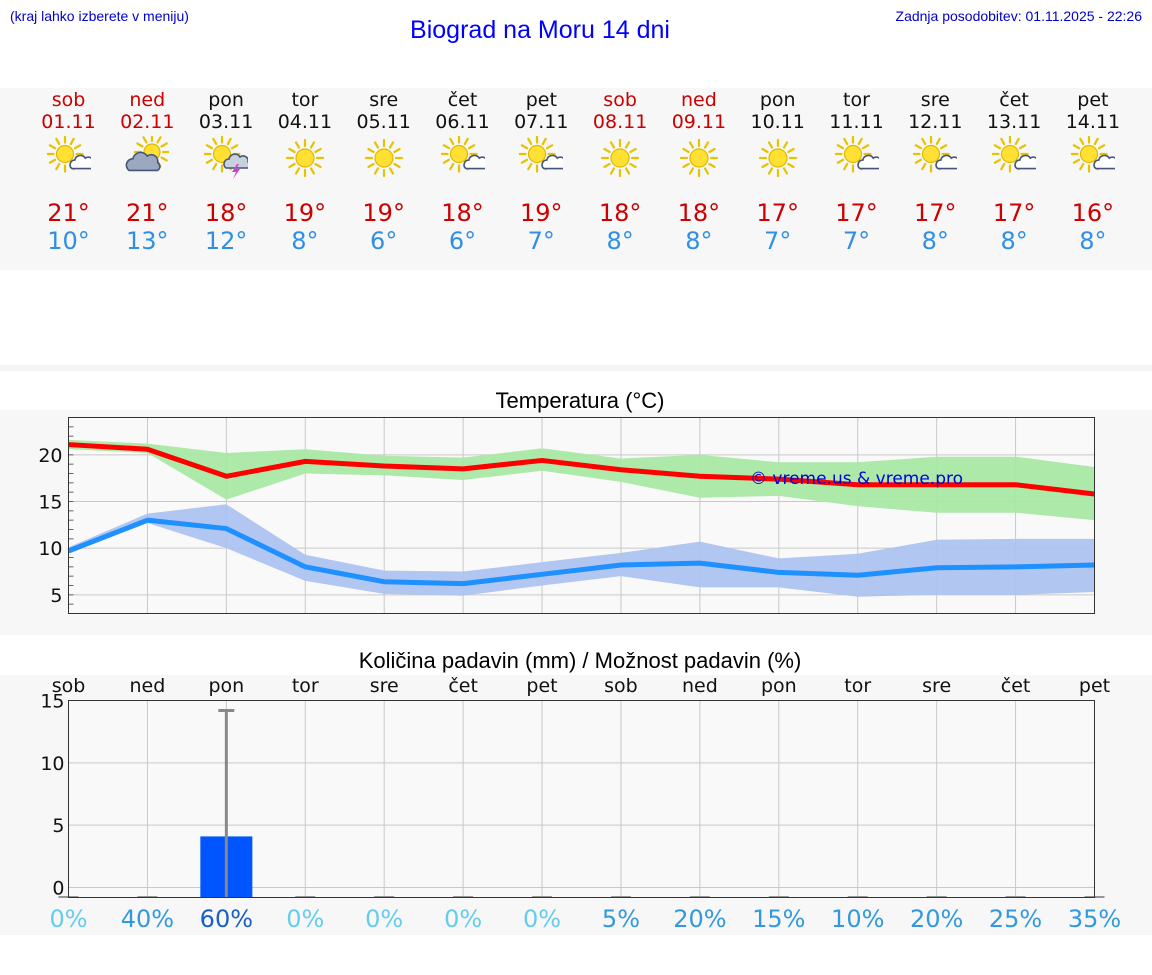 The width and height of the screenshot is (1152, 975). I want to click on precipitation-probability: 5%, so click(621, 919).